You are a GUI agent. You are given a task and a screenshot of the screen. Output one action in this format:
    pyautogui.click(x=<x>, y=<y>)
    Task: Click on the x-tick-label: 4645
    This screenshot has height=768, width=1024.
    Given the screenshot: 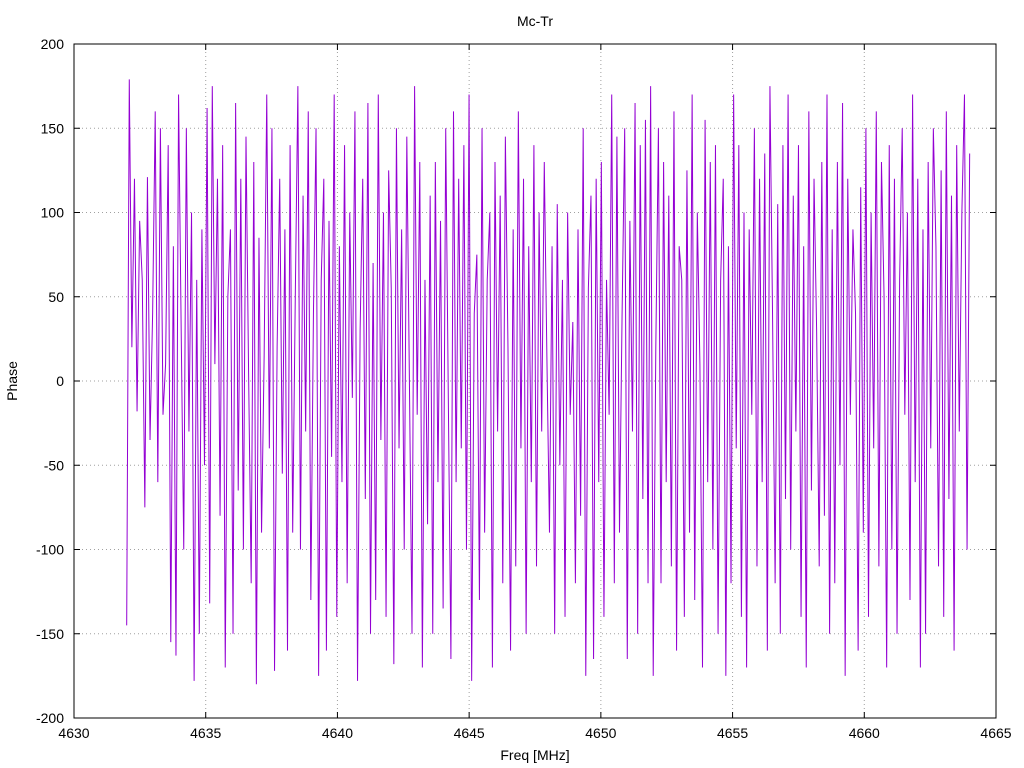 What is the action you would take?
    pyautogui.click(x=469, y=733)
    